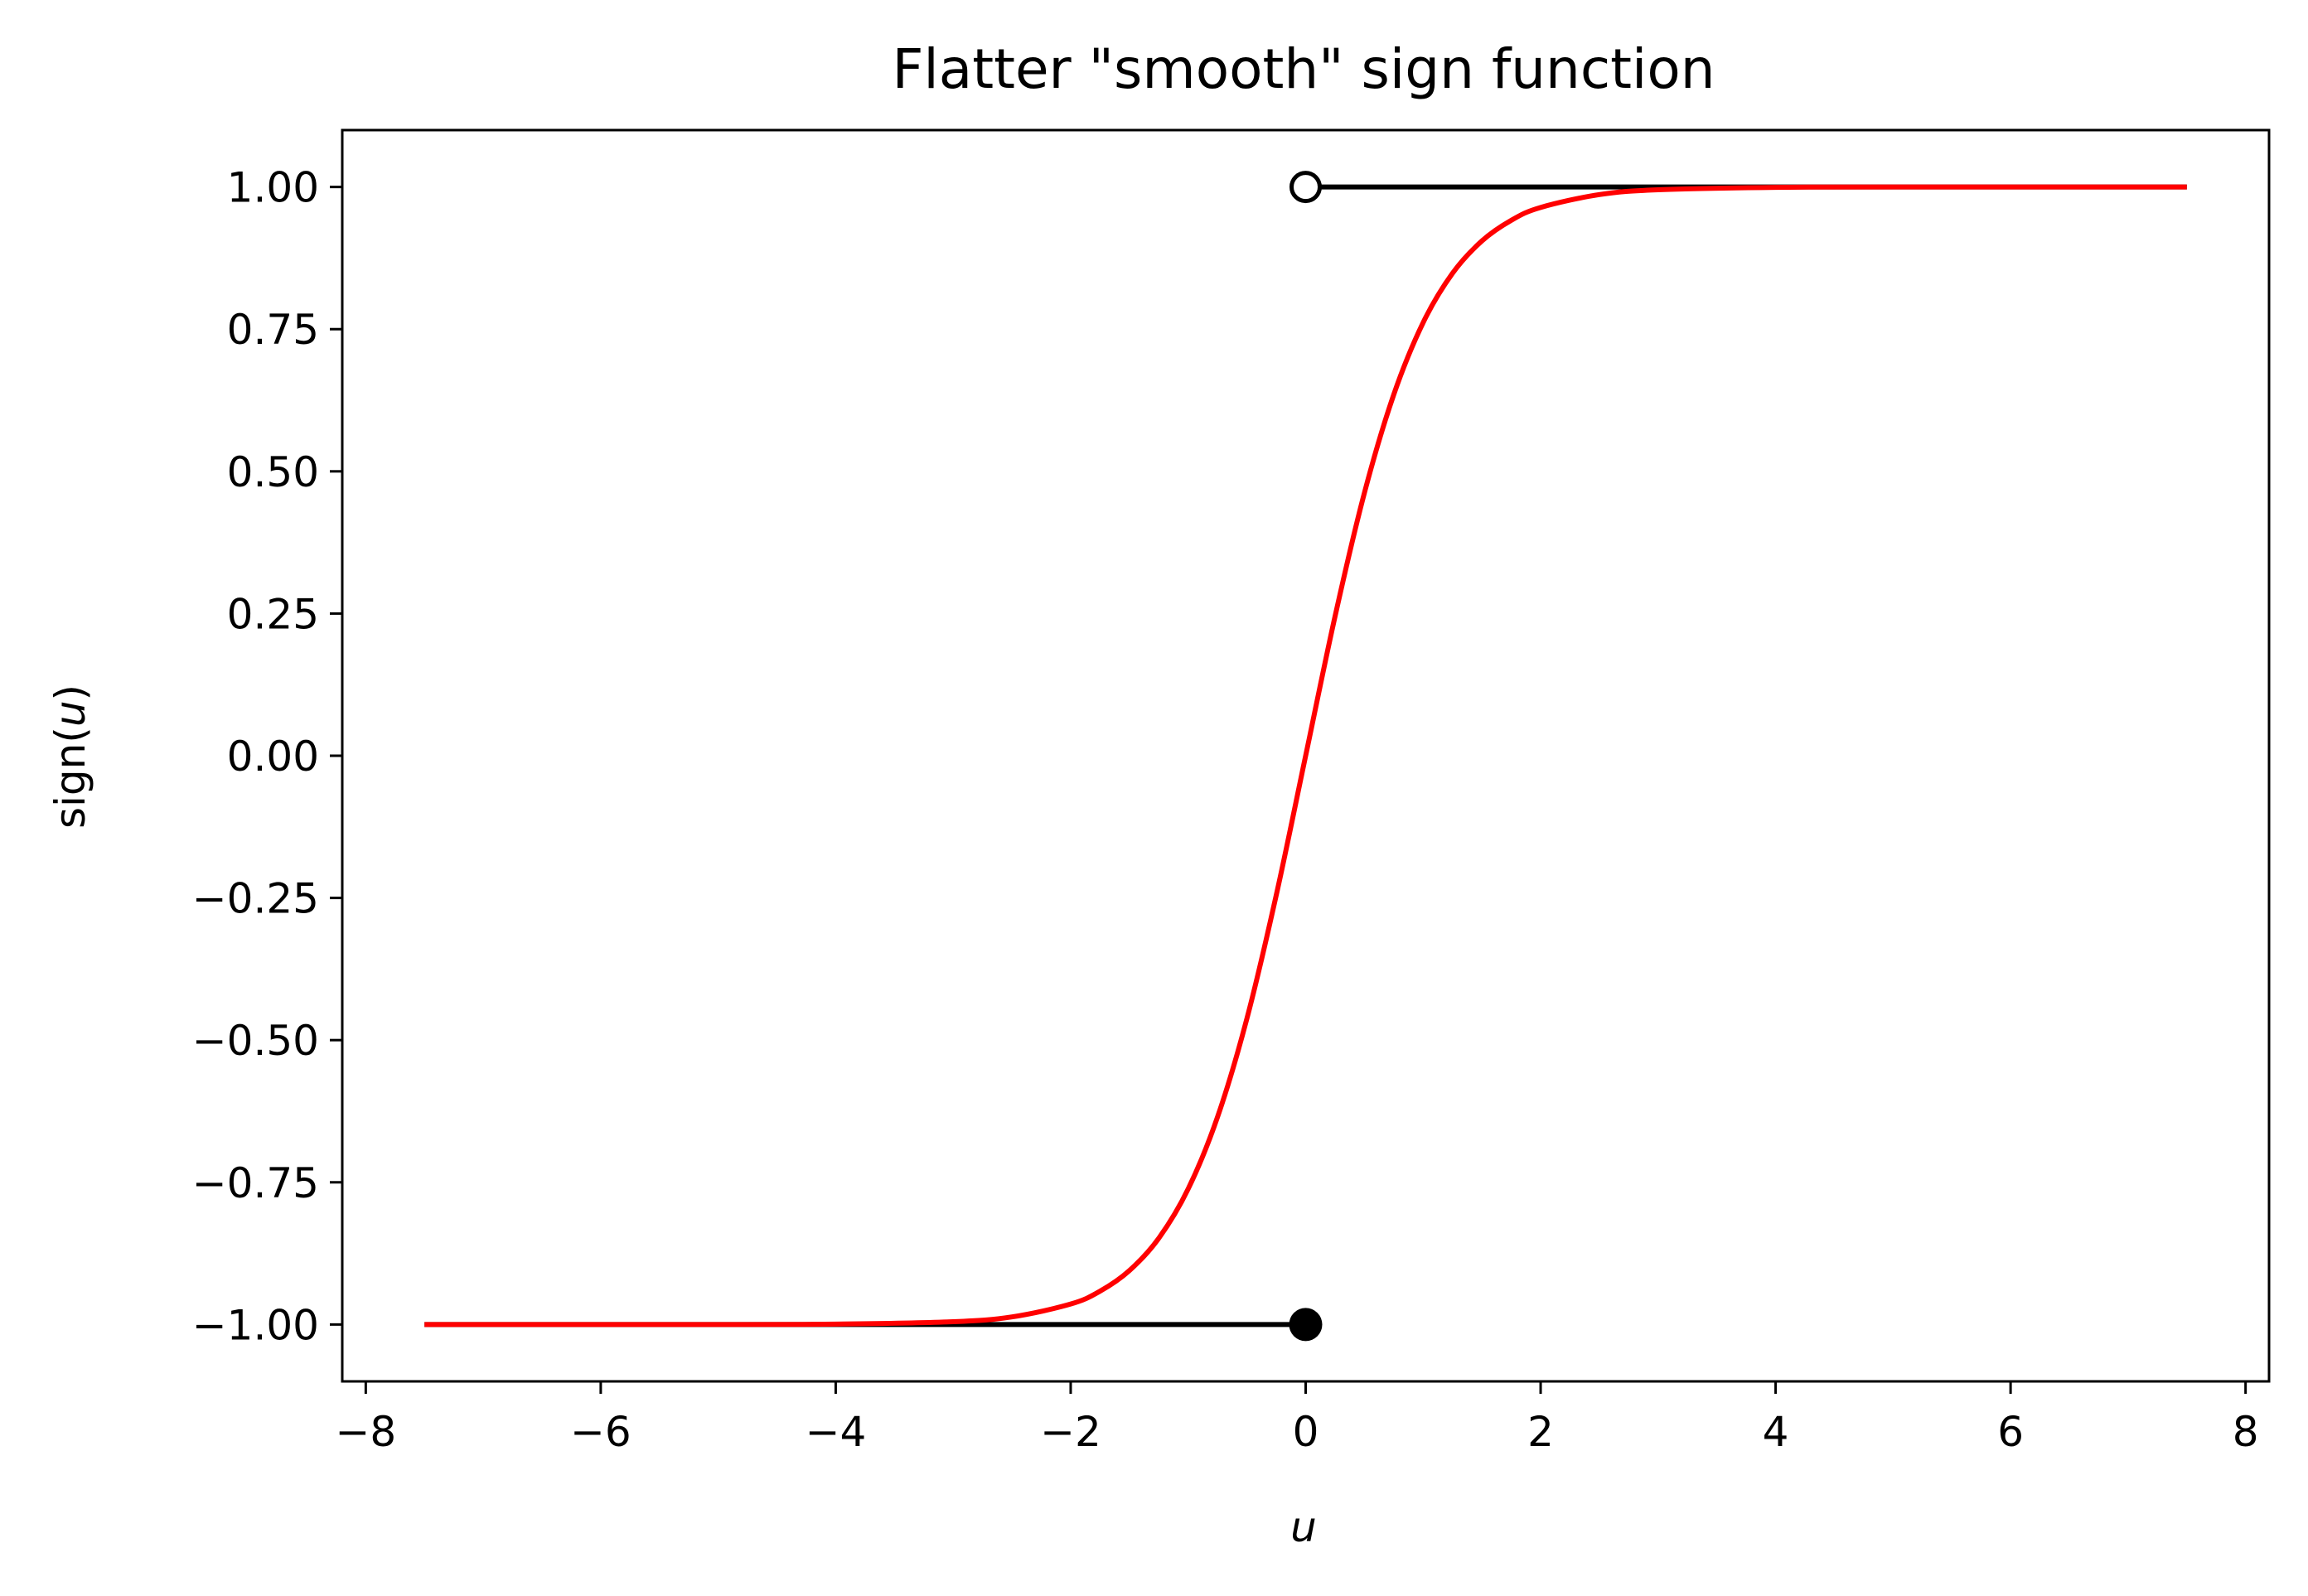 The width and height of the screenshot is (2308, 1596). Describe the element at coordinates (2010, 1432) in the screenshot. I see `x-tick-label: 6` at that location.